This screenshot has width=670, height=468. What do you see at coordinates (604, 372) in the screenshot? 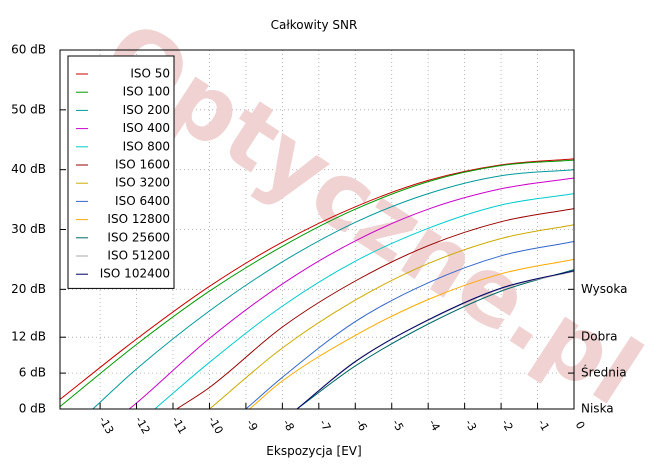
I see `quality-label: Średnia` at bounding box center [604, 372].